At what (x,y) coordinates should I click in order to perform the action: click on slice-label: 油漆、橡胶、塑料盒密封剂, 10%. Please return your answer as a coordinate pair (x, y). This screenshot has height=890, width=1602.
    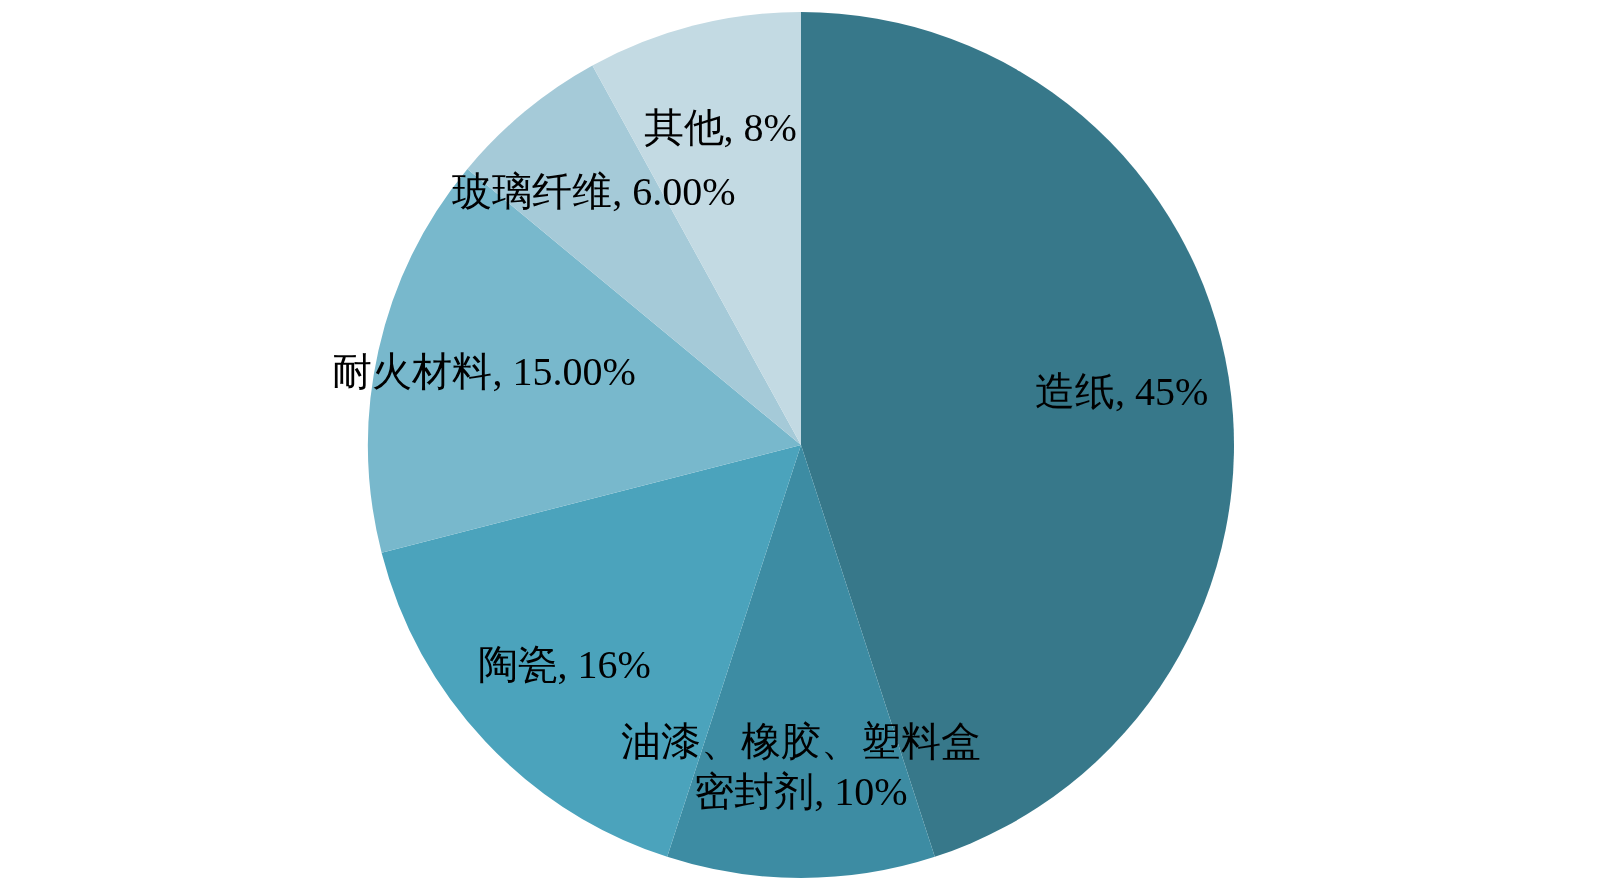
    Looking at the image, I should click on (801, 767).